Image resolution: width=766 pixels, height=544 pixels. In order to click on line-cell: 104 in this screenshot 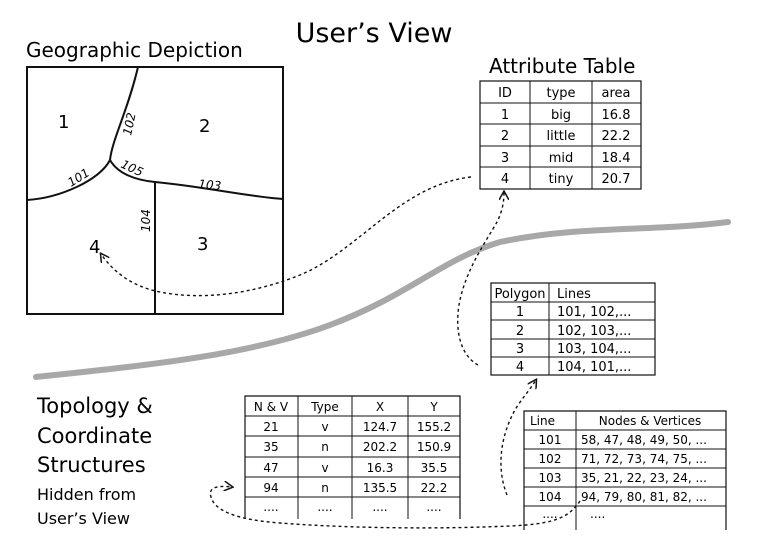, I will do `click(550, 497)`.